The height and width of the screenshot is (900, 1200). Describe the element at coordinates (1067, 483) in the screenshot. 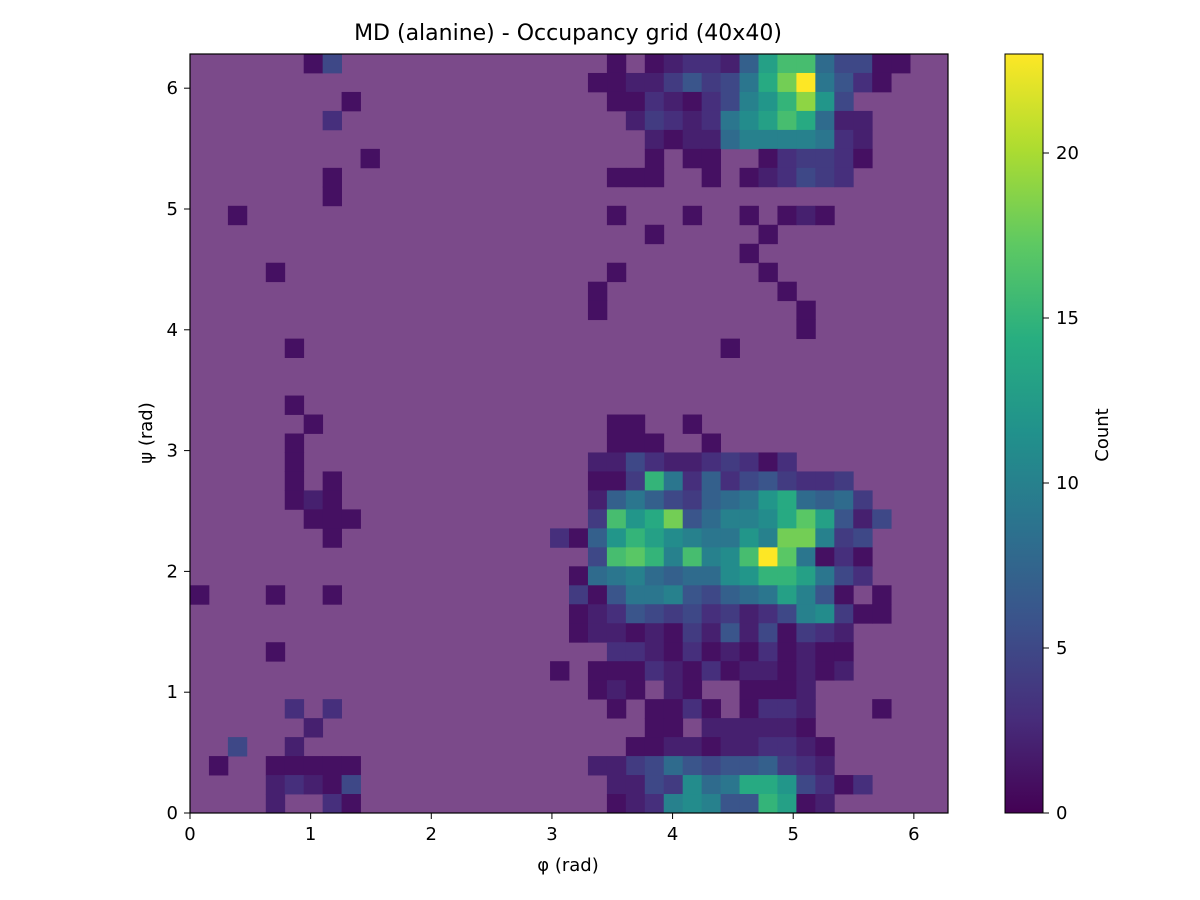

I see `colorbar-tick-label: 10` at that location.